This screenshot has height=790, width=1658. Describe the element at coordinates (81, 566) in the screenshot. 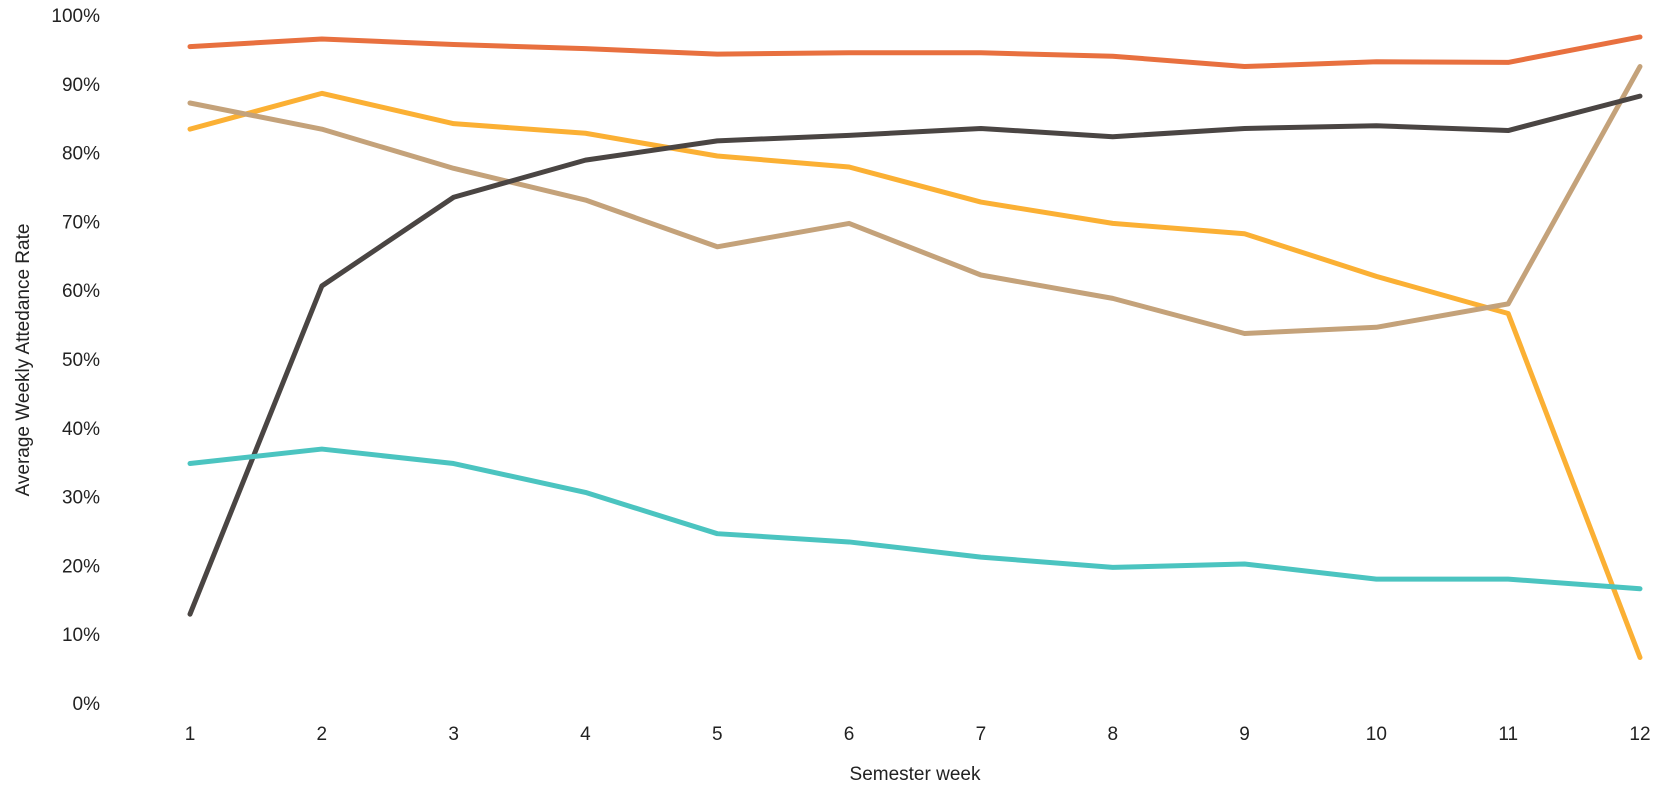

I see `y-tick-label: 20%` at that location.